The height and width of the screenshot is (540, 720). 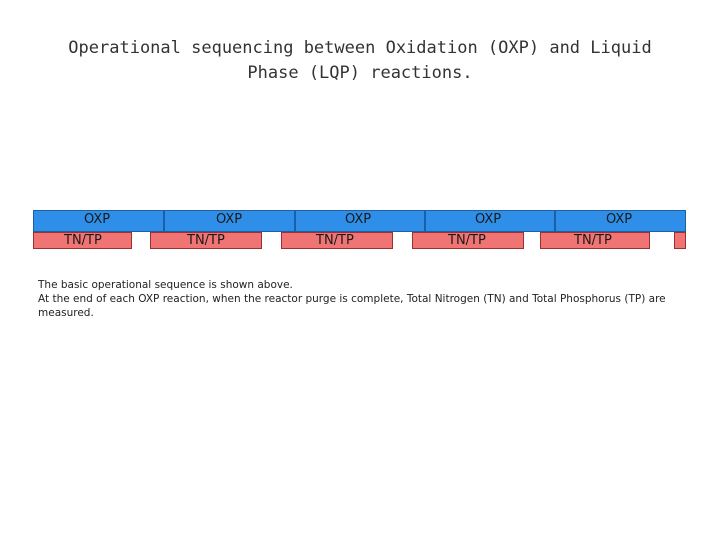 I want to click on tn-tp-label-3: TN/TP, so click(x=335, y=240).